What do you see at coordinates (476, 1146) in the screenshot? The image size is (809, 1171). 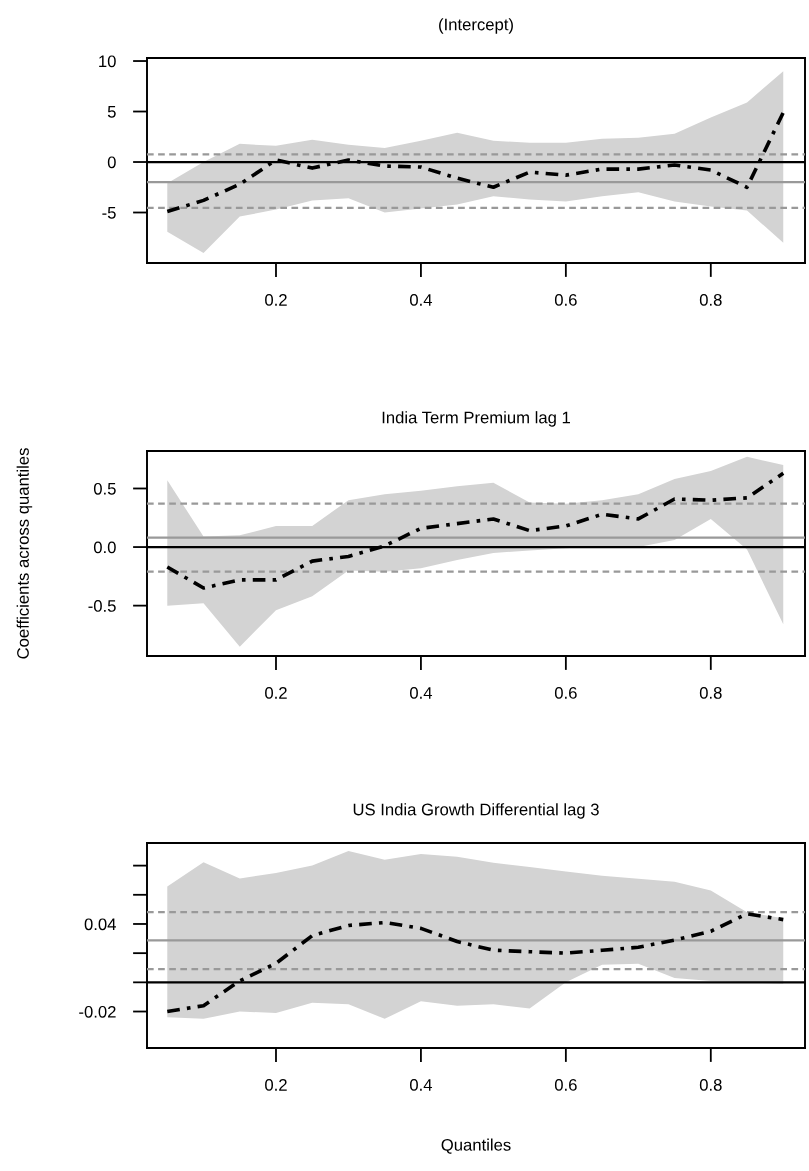 I see `x-axis-title: Quantiles` at bounding box center [476, 1146].